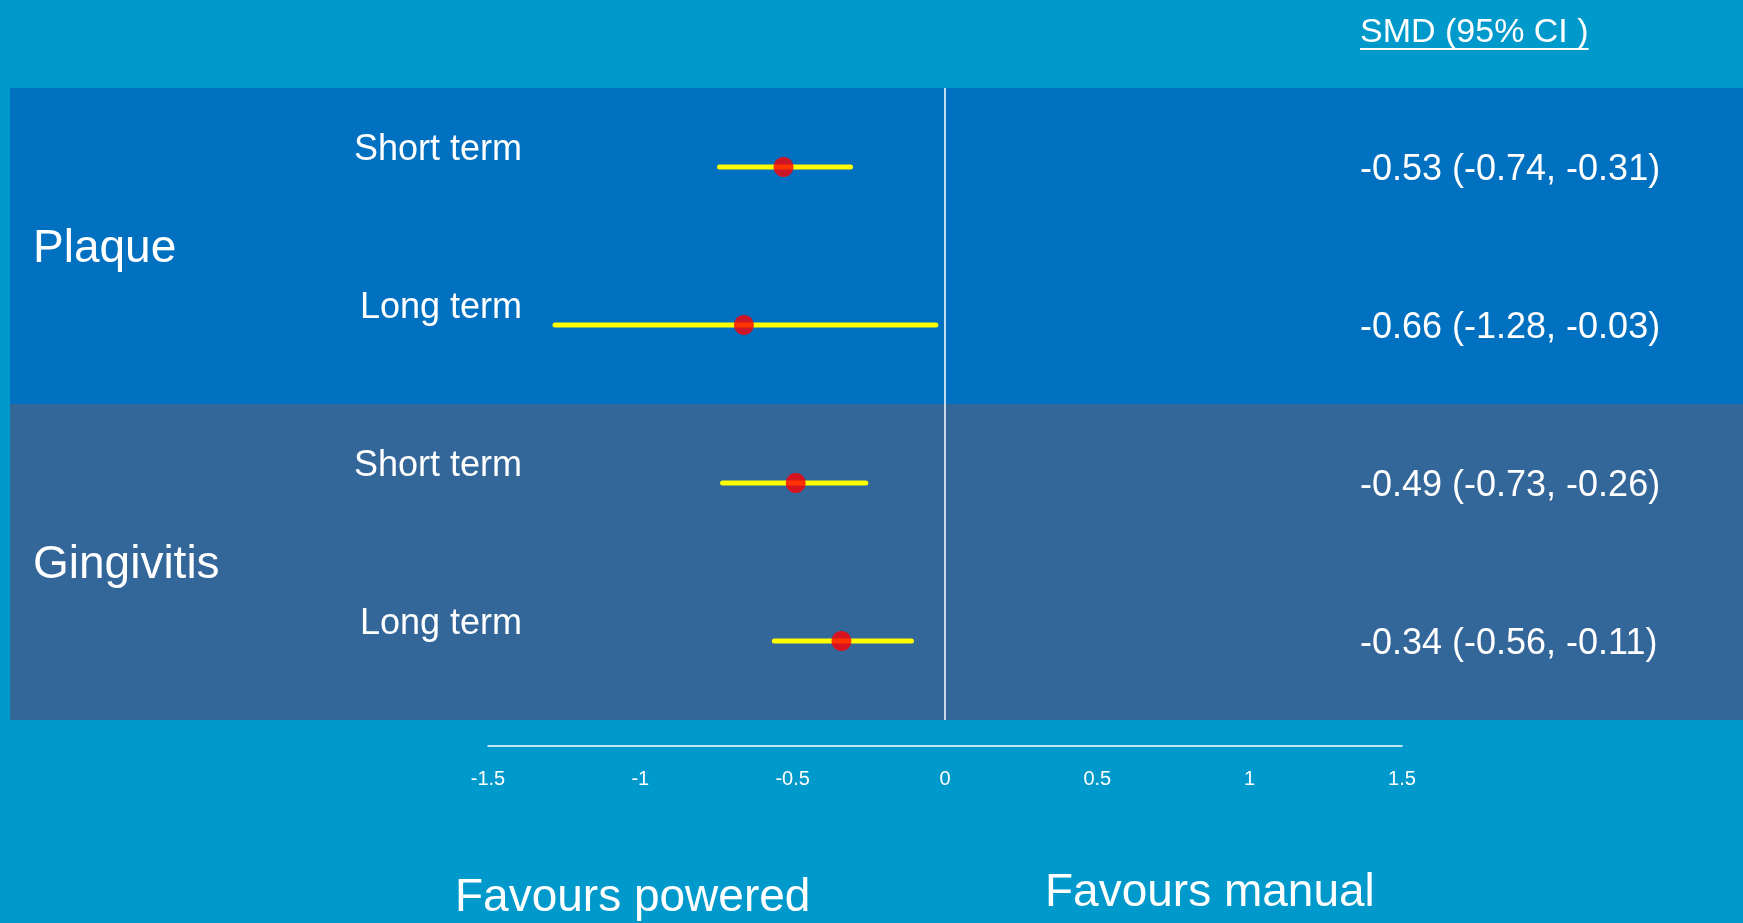 The height and width of the screenshot is (923, 1743). What do you see at coordinates (792, 778) in the screenshot?
I see `x-tick-label: -0.5` at bounding box center [792, 778].